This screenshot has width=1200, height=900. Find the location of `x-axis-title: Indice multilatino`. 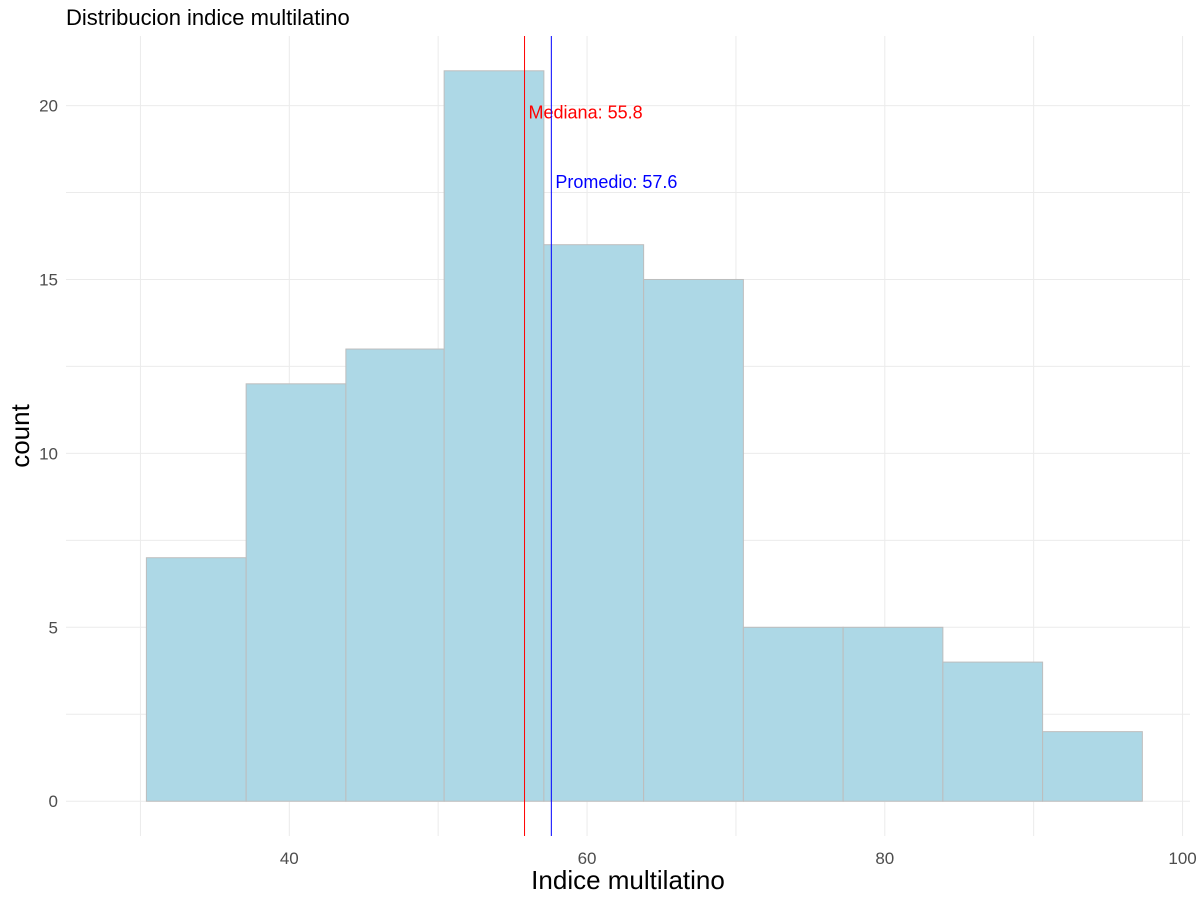

x-axis-title: Indice multilatino is located at coordinates (628, 880).